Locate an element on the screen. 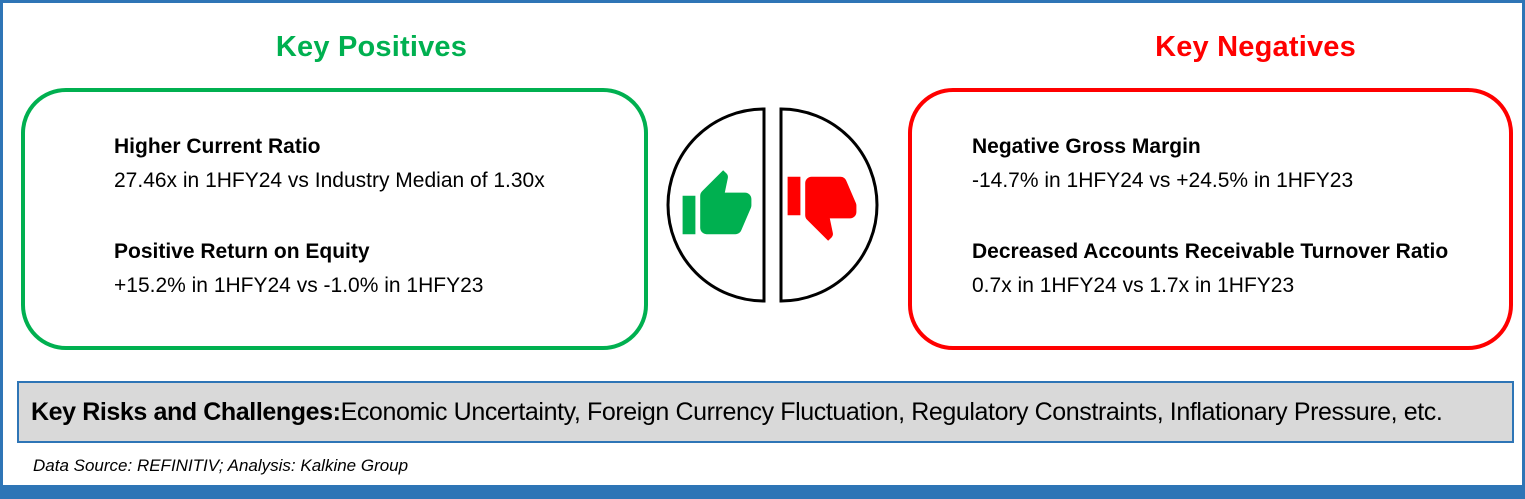 The image size is (1525, 499). key-positives-title: Key Positives is located at coordinates (371, 47).